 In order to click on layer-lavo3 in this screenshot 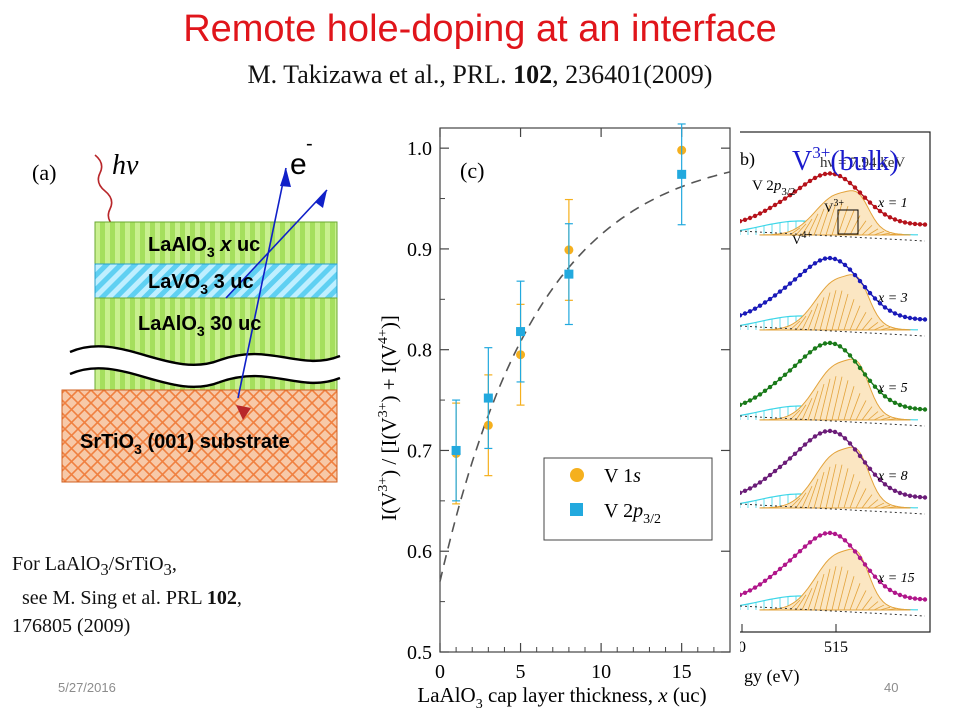, I will do `click(216, 281)`.